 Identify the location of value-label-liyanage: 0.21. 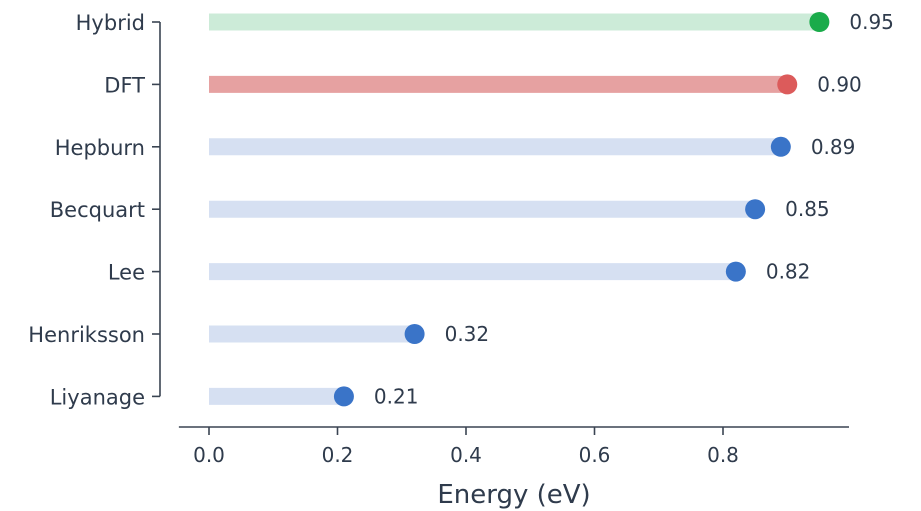
(396, 396).